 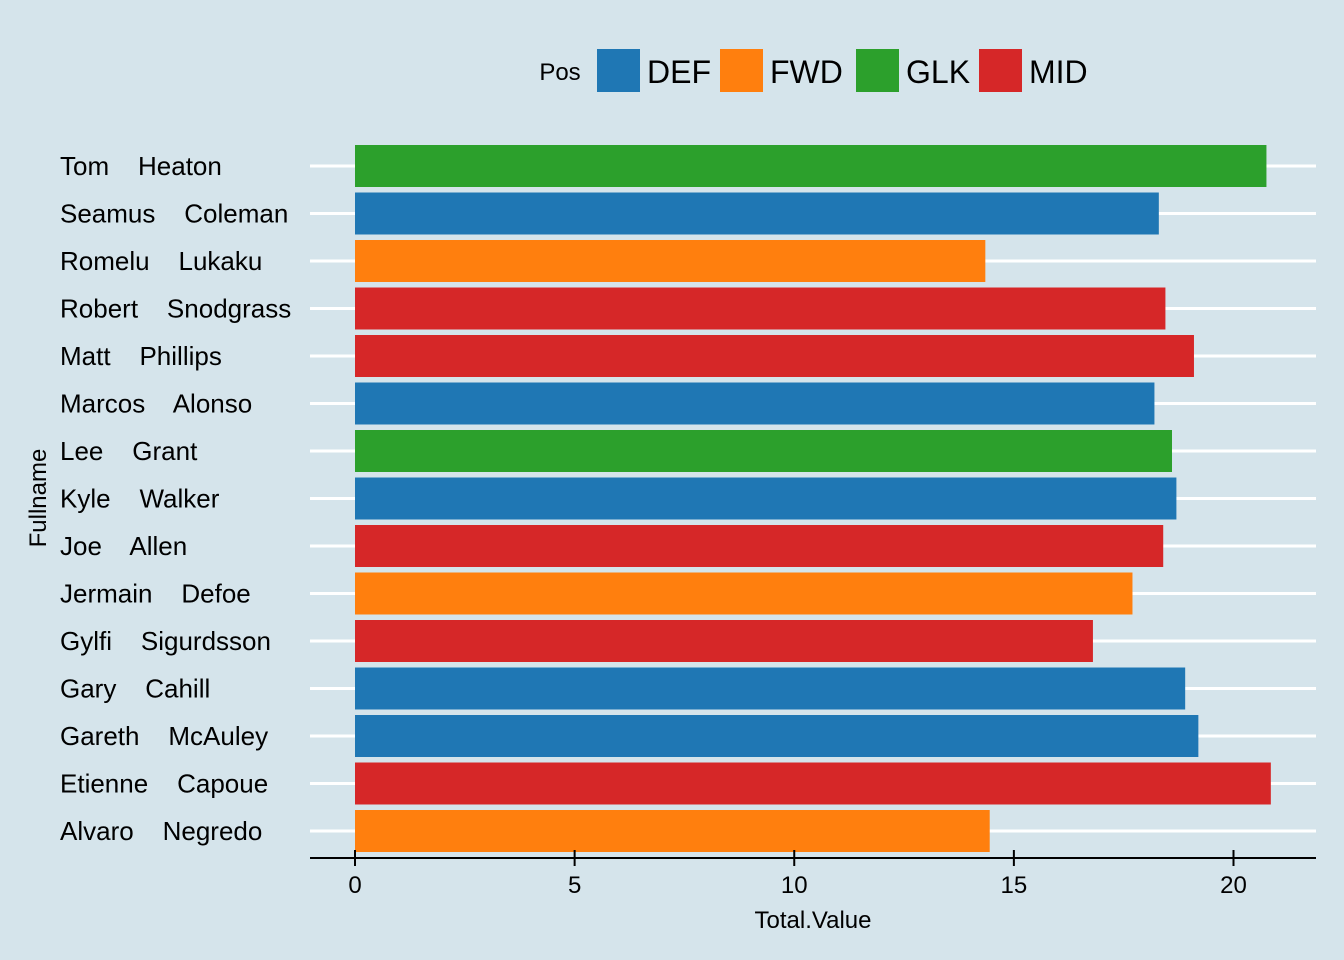 What do you see at coordinates (679, 72) in the screenshot?
I see `legend-label: DEF` at bounding box center [679, 72].